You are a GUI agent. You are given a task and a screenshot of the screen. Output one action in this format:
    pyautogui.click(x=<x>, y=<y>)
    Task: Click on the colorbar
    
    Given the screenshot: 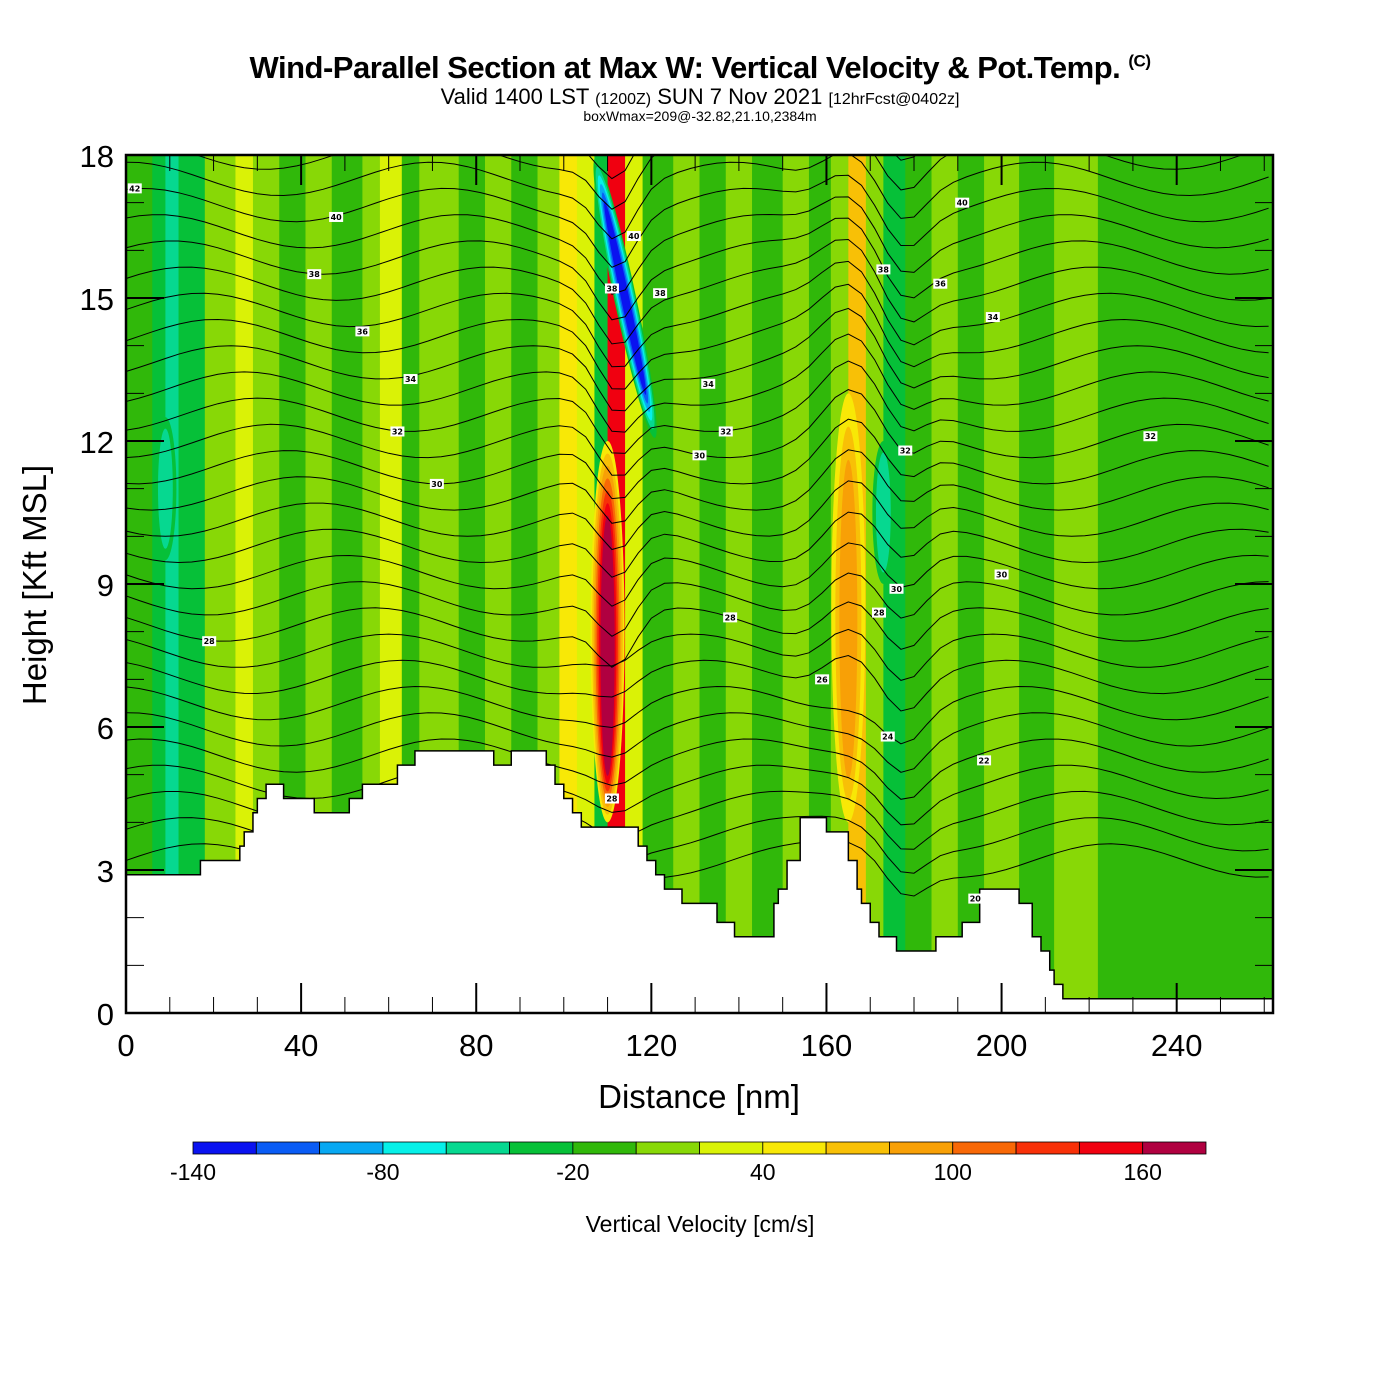 What is the action you would take?
    pyautogui.click(x=699, y=1148)
    